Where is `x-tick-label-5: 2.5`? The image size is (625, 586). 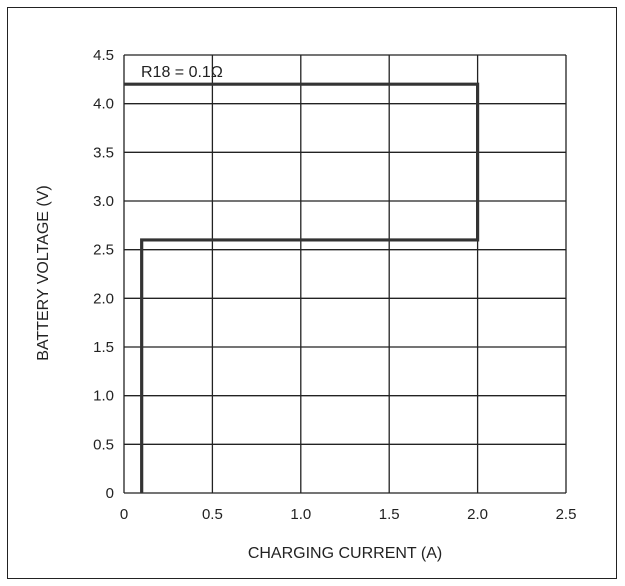
x-tick-label-5: 2.5 is located at coordinates (566, 514).